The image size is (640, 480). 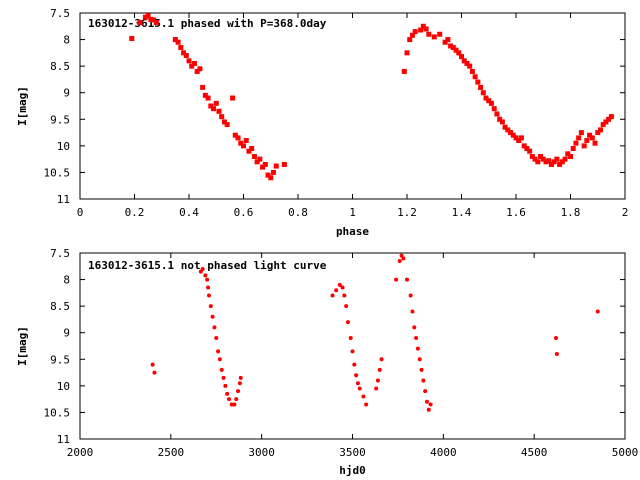 What do you see at coordinates (189, 212) in the screenshot?
I see `x-tick-label: 0.4` at bounding box center [189, 212].